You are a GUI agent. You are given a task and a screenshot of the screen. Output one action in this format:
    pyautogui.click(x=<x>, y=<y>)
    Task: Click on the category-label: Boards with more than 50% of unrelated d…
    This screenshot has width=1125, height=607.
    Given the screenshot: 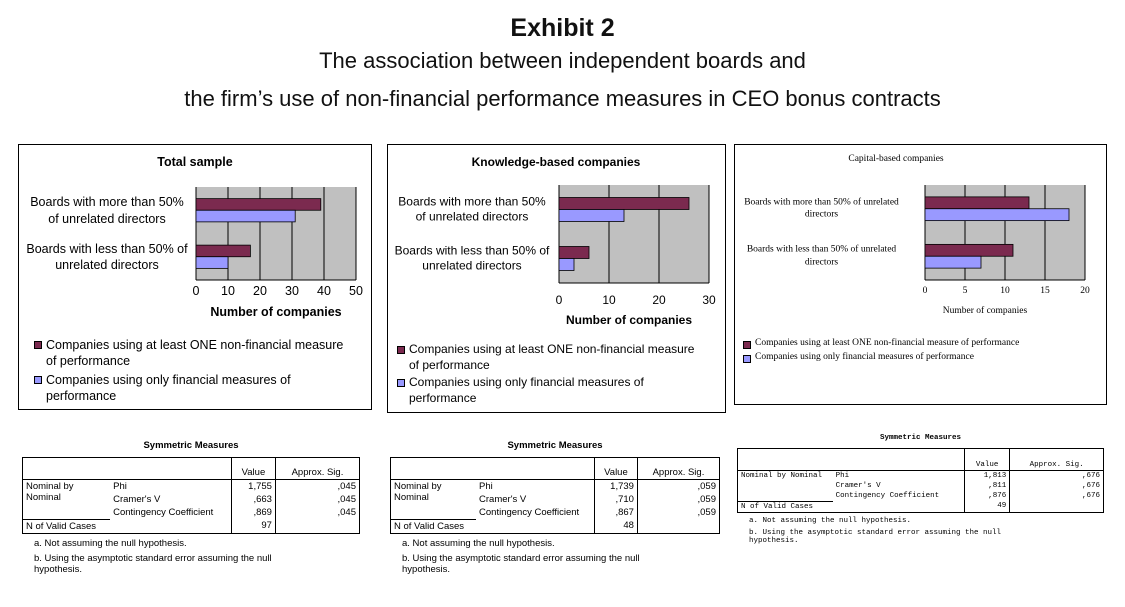 What is the action you would take?
    pyautogui.click(x=107, y=210)
    